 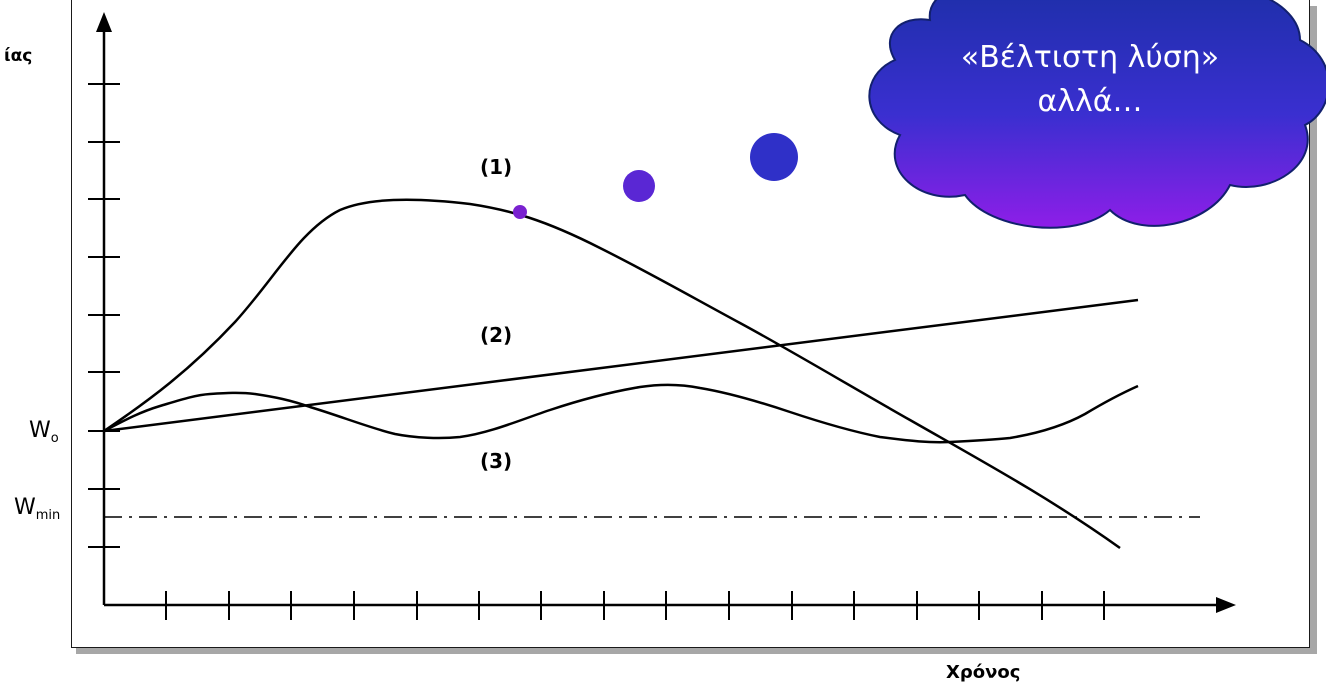 I want to click on x-axis-ticks, so click(x=635, y=605).